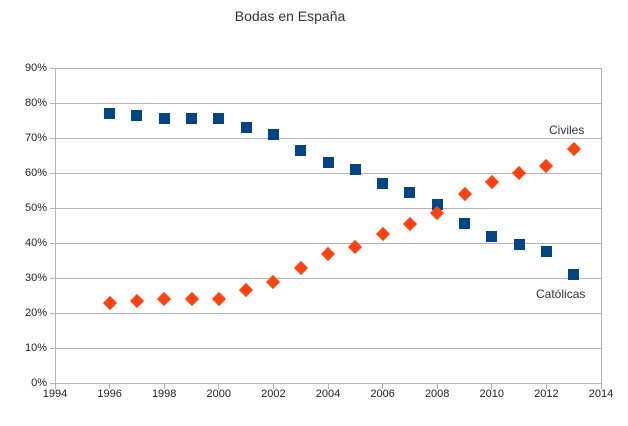 This screenshot has height=426, width=628. What do you see at coordinates (35, 348) in the screenshot?
I see `y-axis-label: 10%` at bounding box center [35, 348].